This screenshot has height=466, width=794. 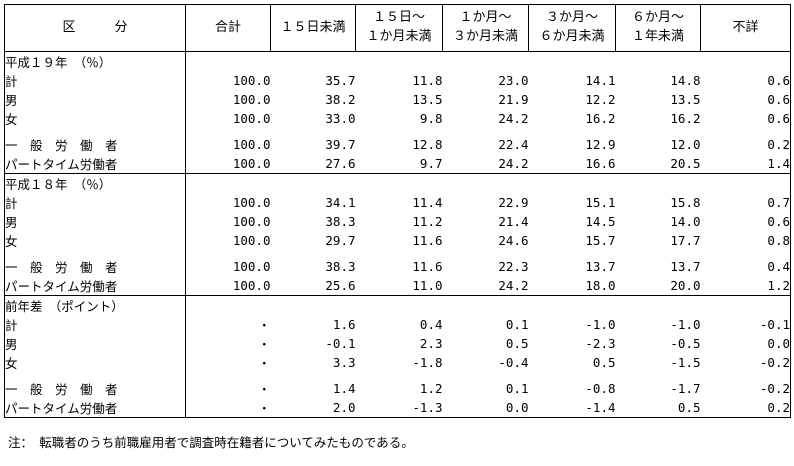 I want to click on cell: 29.7, so click(x=340, y=240).